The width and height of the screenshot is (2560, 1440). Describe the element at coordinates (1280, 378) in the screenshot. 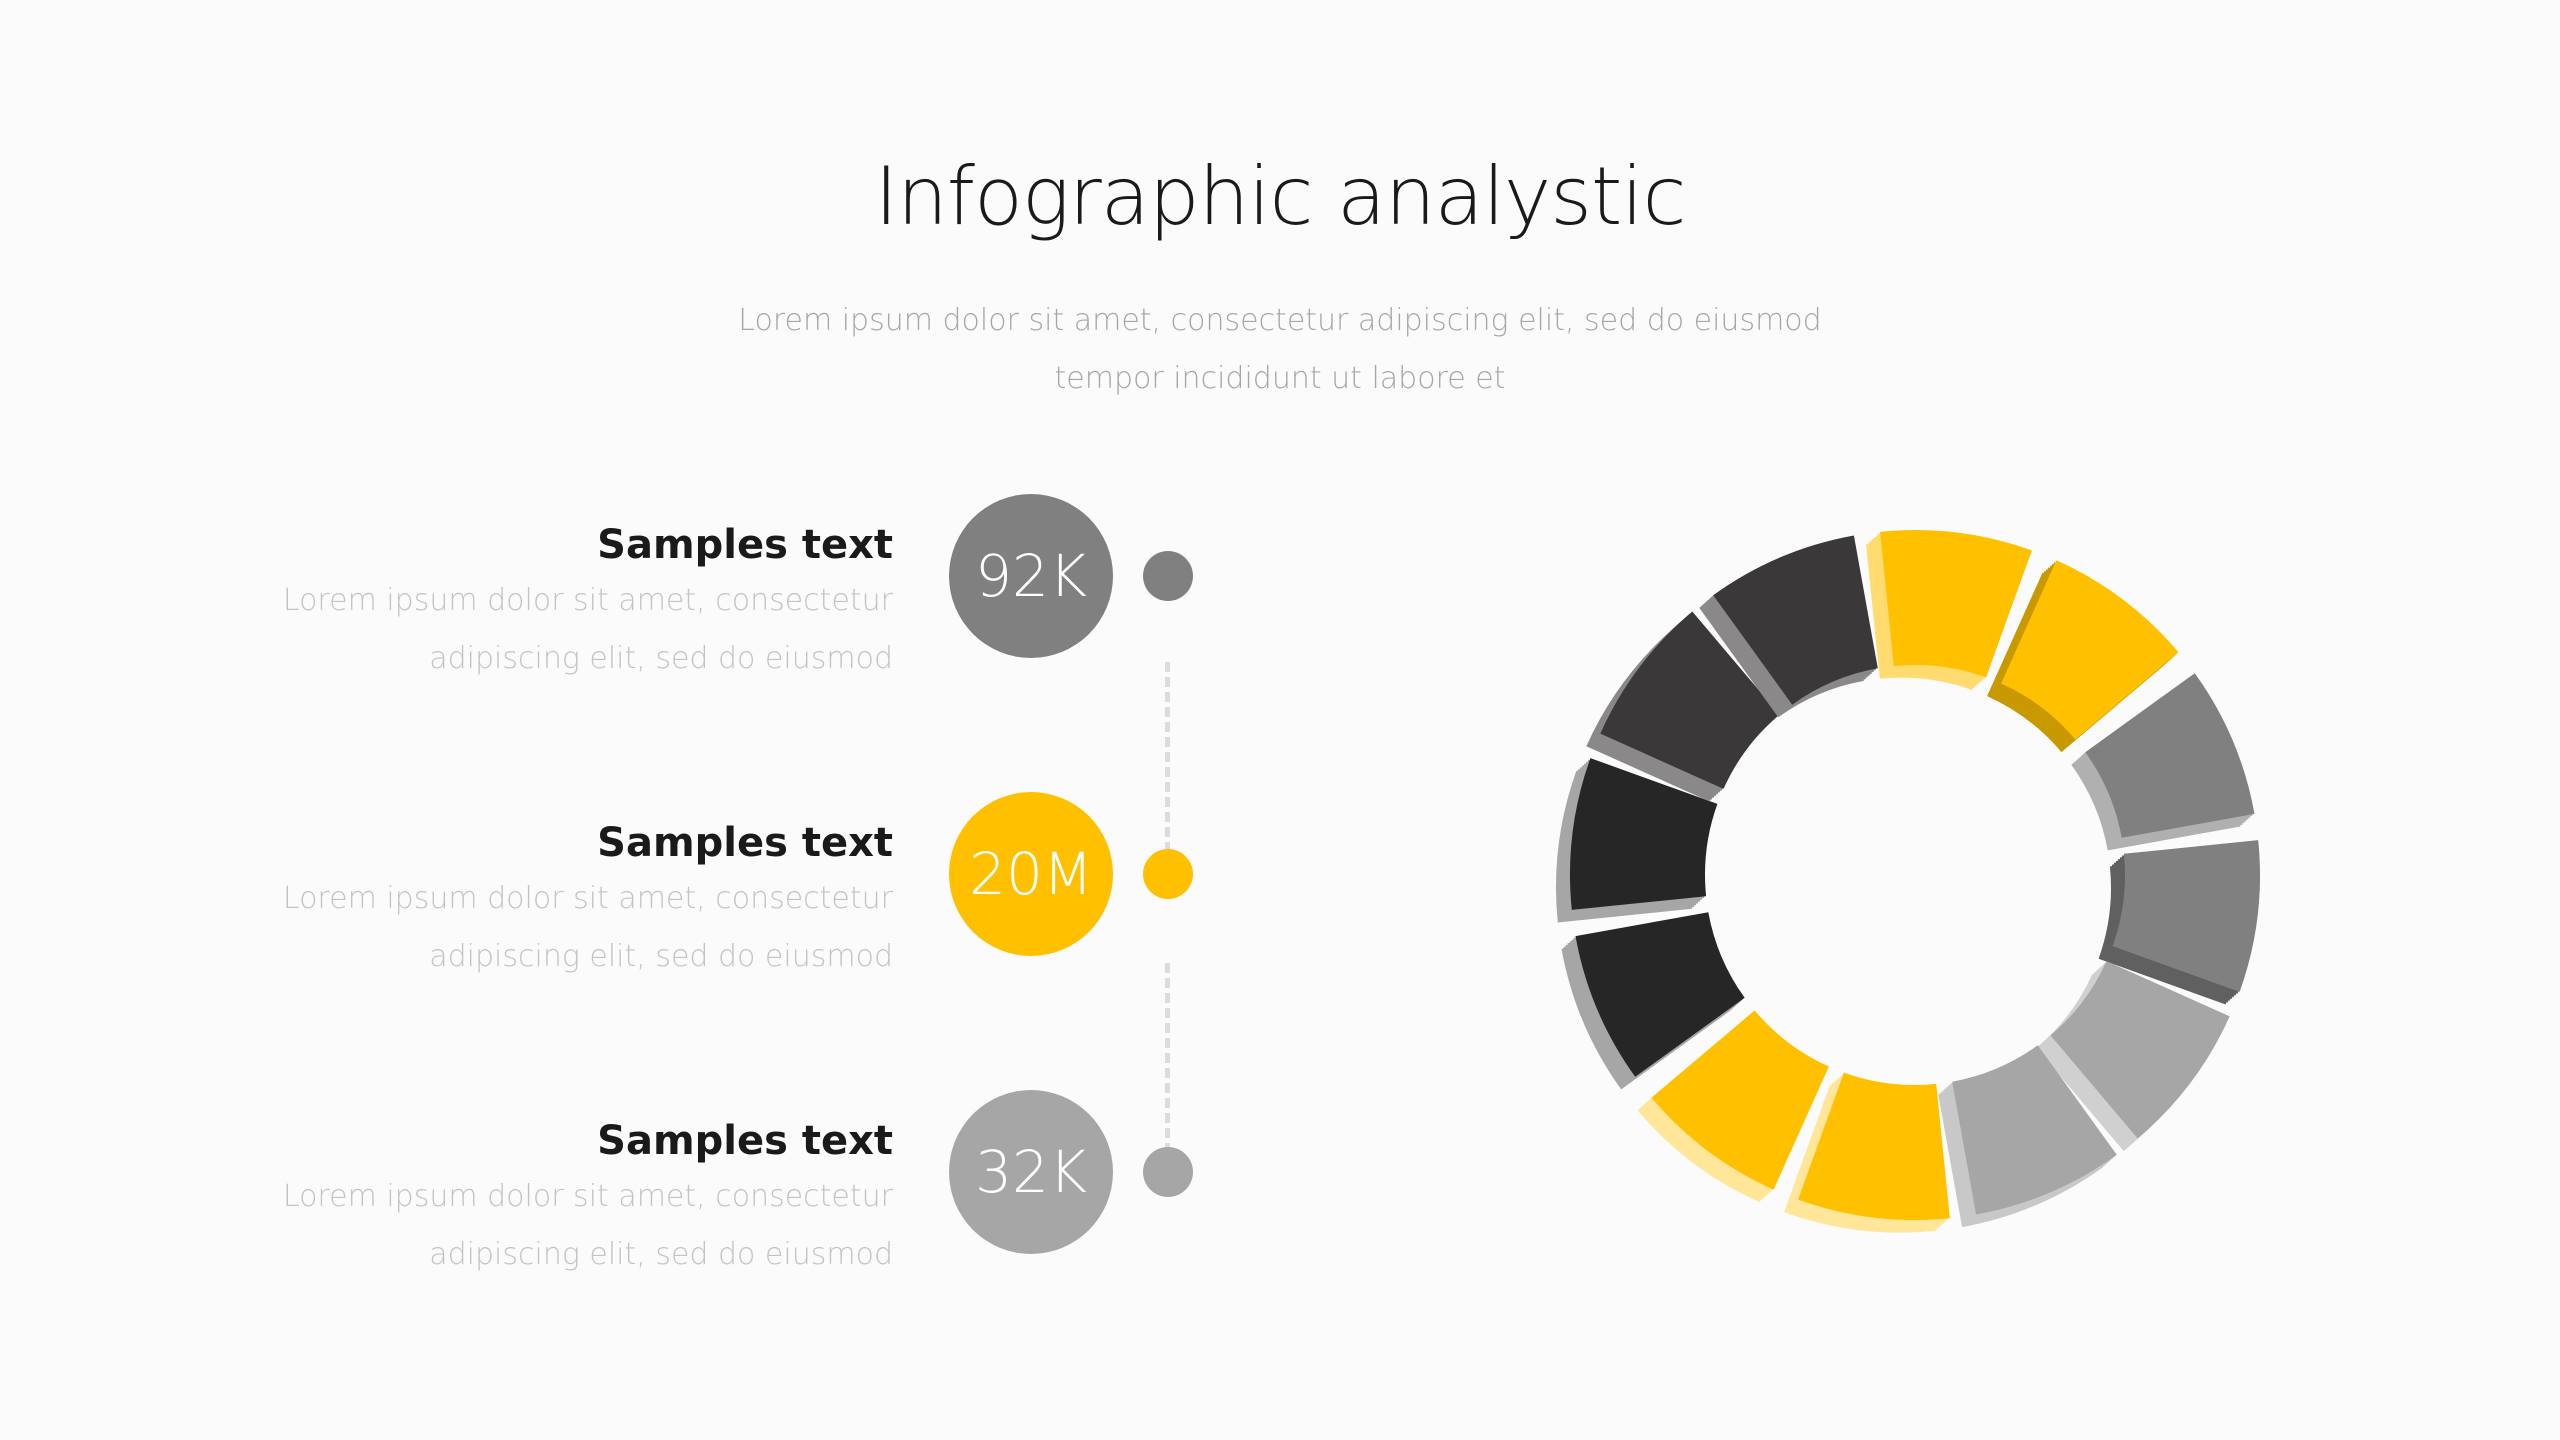

I see `subtitle-line: tempor incididunt ut labore et` at that location.